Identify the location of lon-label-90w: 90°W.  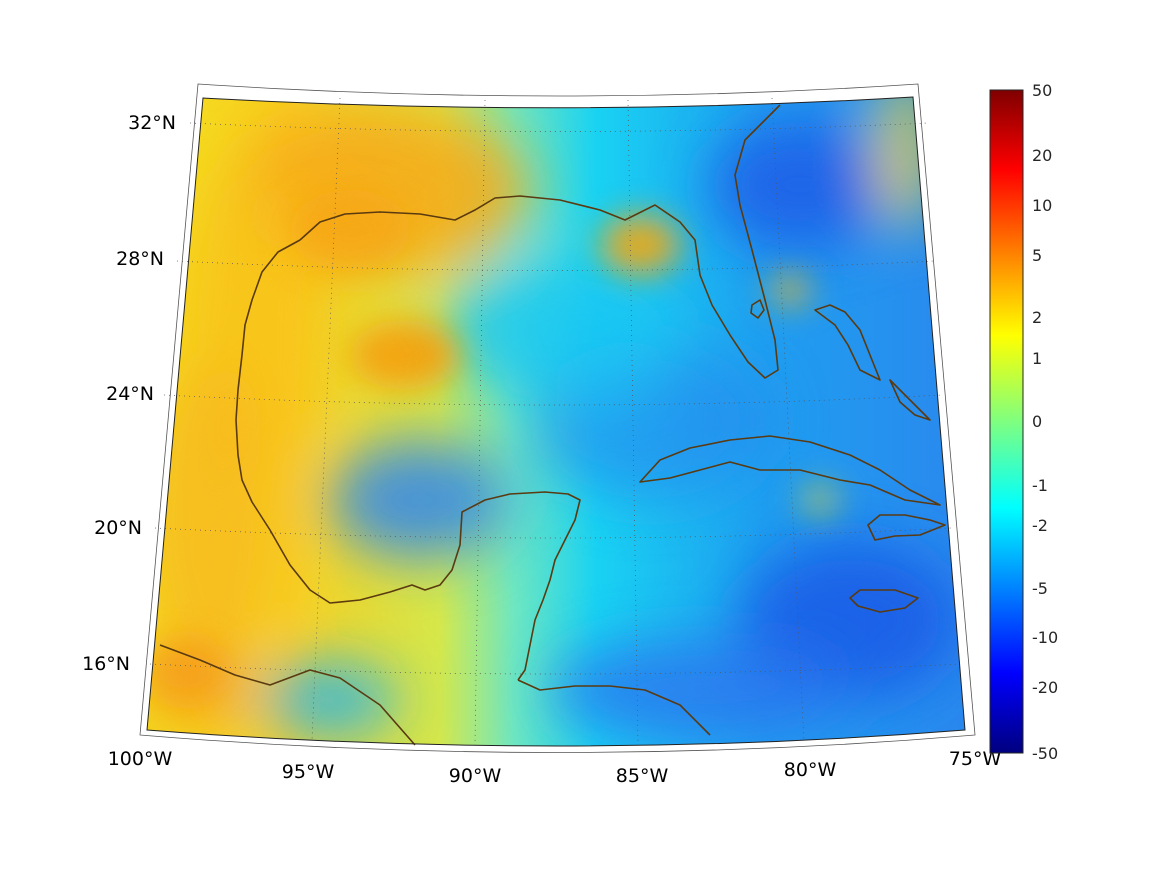
(475, 776).